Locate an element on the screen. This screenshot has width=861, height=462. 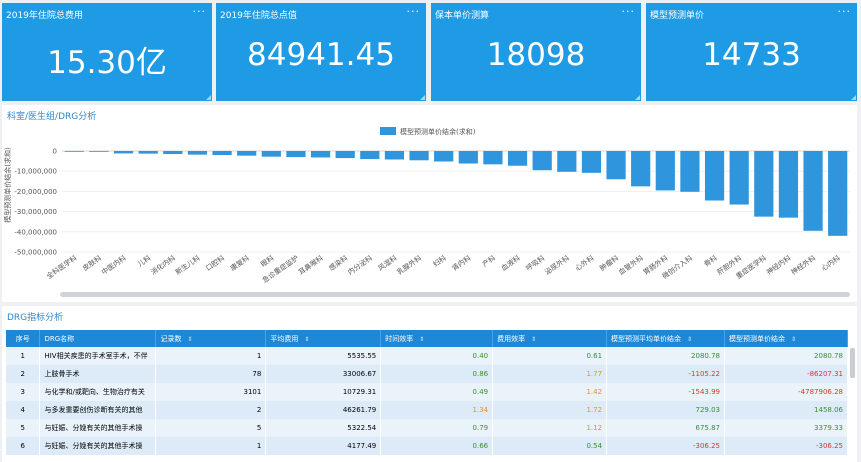
x-tick-label: 产科 is located at coordinates (488, 260).